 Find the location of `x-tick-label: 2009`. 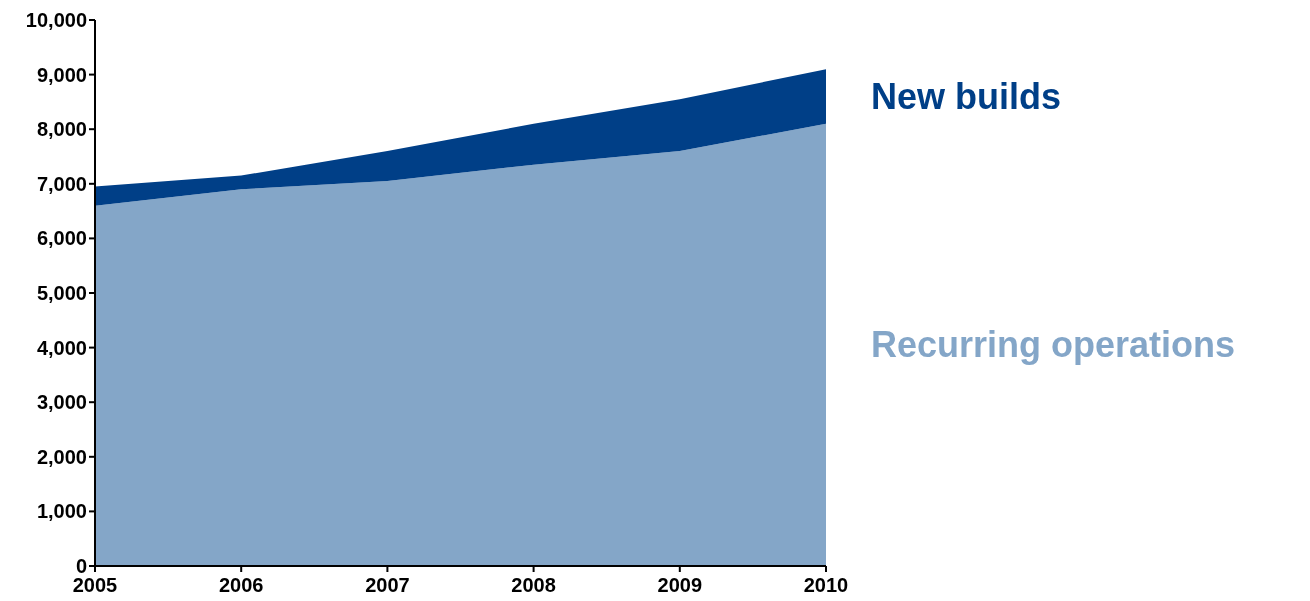

x-tick-label: 2009 is located at coordinates (680, 585).